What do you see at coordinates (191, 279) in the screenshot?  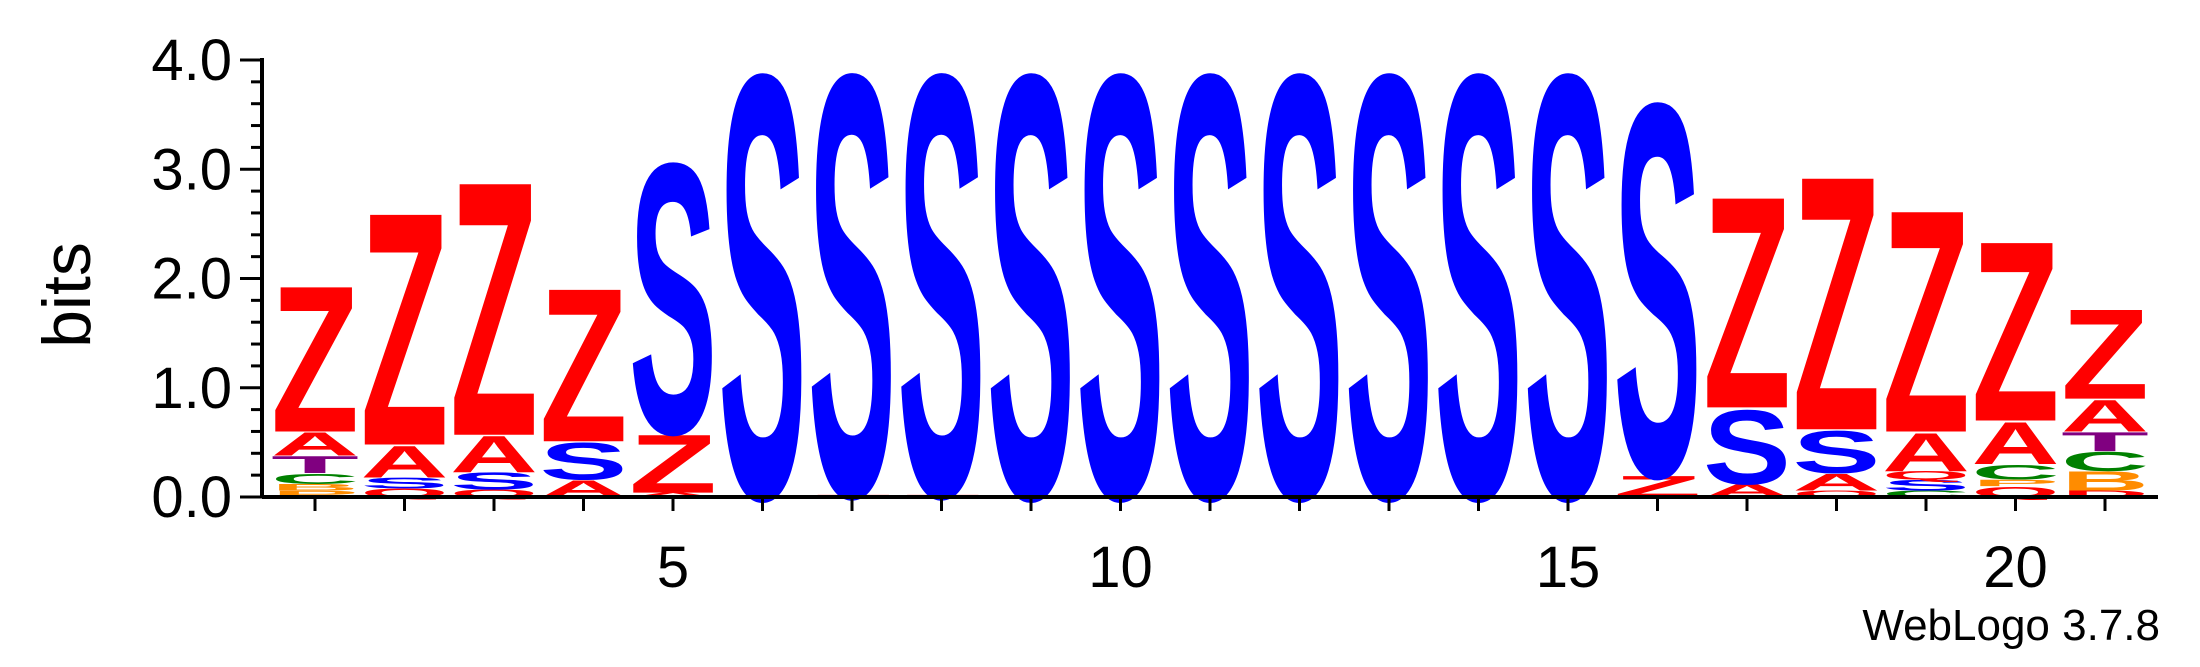 I see `y-tick-label: 2.0` at bounding box center [191, 279].